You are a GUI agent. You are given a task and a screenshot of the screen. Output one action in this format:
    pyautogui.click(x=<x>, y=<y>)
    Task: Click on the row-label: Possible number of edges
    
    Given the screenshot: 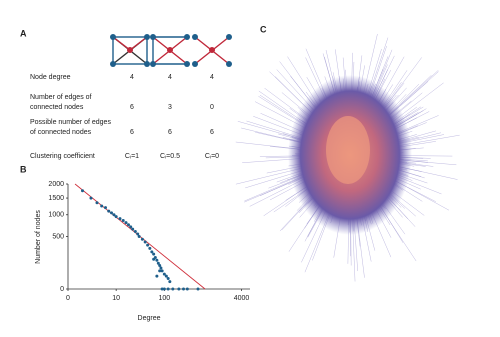 What is the action you would take?
    pyautogui.click(x=70, y=122)
    